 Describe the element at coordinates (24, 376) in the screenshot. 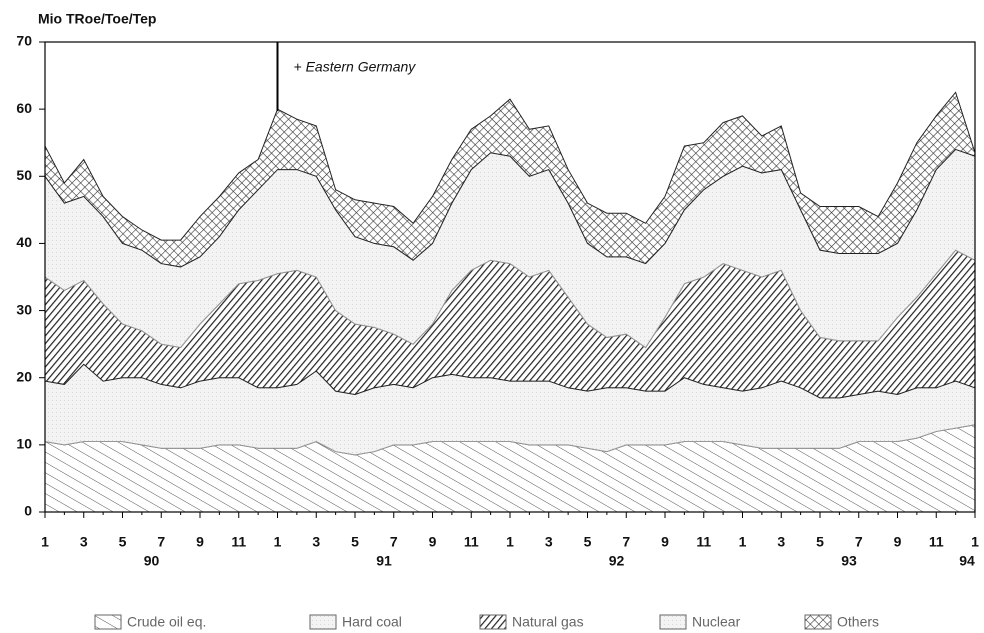

I see `y-tick-label: 20` at that location.